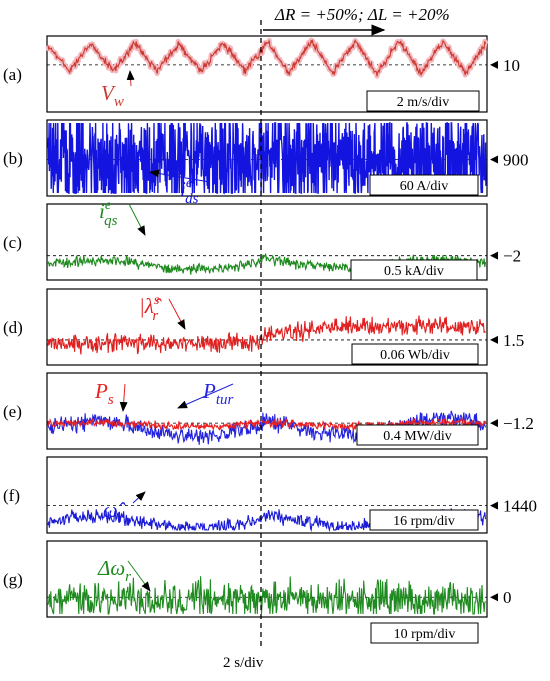 Image resolution: width=550 pixels, height=681 pixels. What do you see at coordinates (12, 242) in the screenshot?
I see `panel-label: (c)` at bounding box center [12, 242].